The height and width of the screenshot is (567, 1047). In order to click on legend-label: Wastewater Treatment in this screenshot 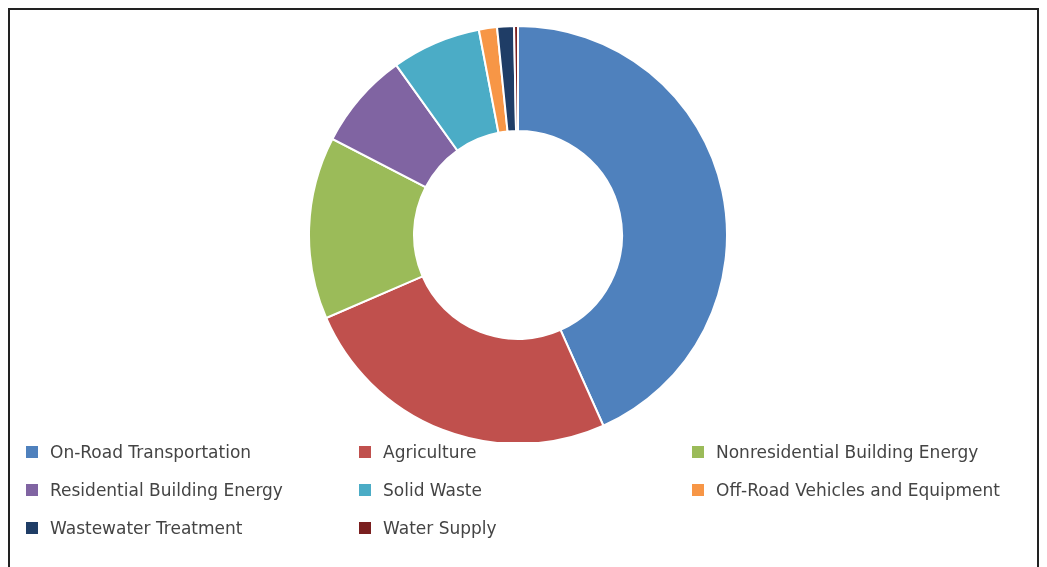, I will do `click(146, 528)`.